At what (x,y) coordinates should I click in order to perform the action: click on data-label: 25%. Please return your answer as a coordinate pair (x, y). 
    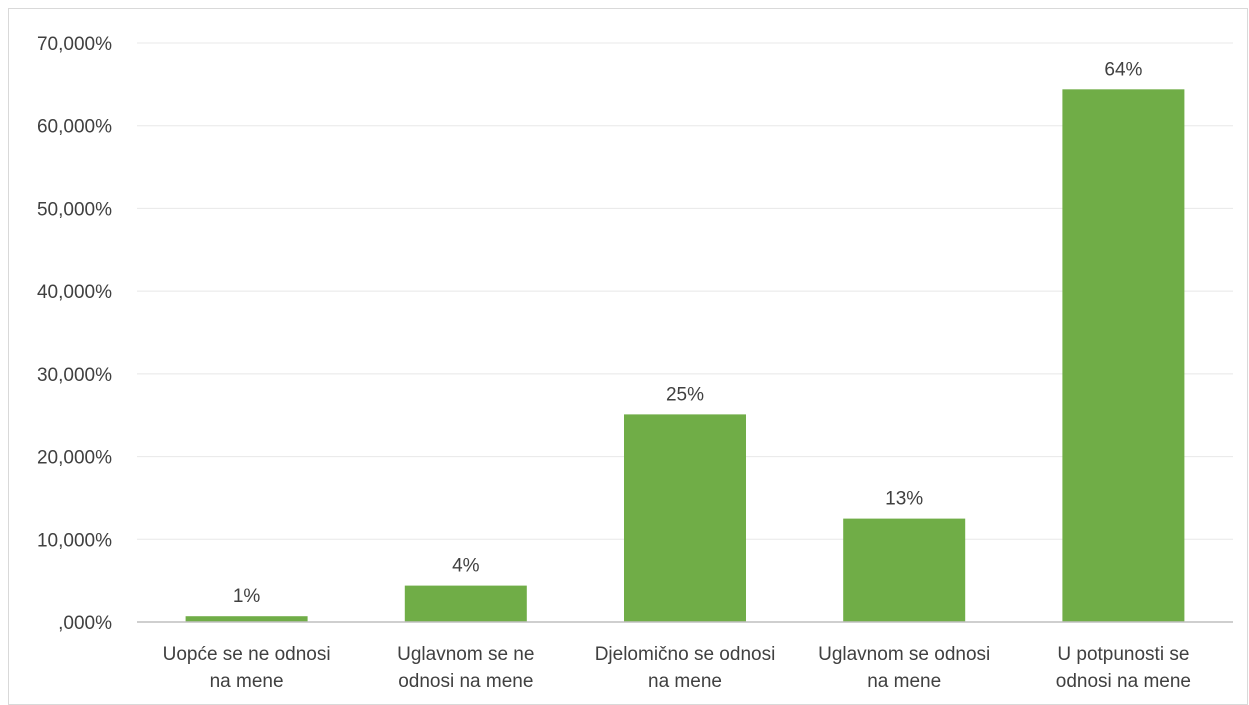
    Looking at the image, I should click on (685, 394).